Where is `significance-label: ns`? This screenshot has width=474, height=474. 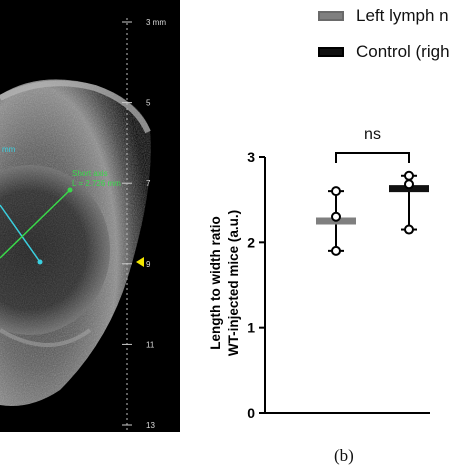 significance-label: ns is located at coordinates (372, 134).